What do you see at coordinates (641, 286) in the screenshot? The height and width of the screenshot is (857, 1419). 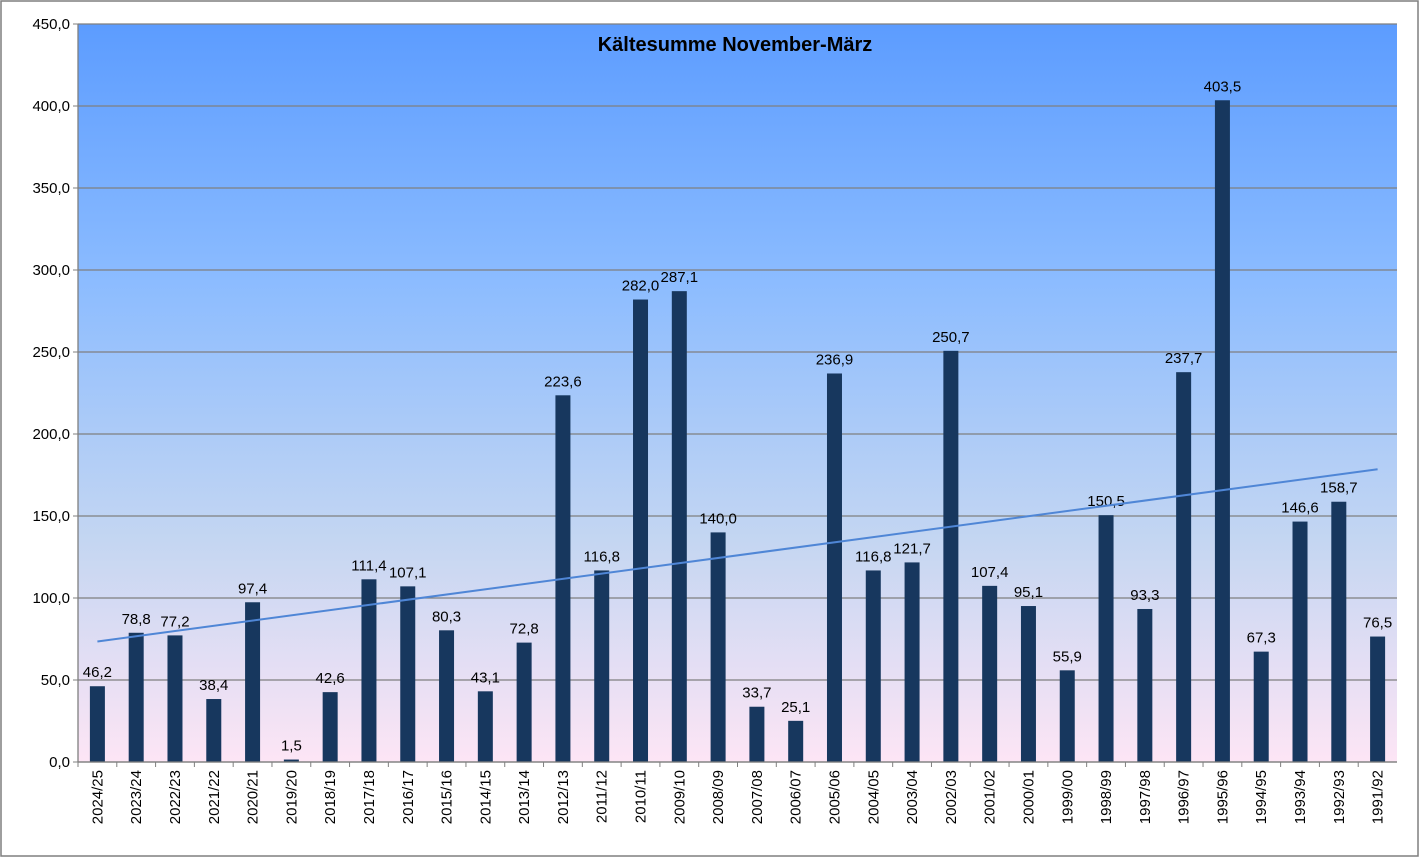 I see `data-label: 282,0` at bounding box center [641, 286].